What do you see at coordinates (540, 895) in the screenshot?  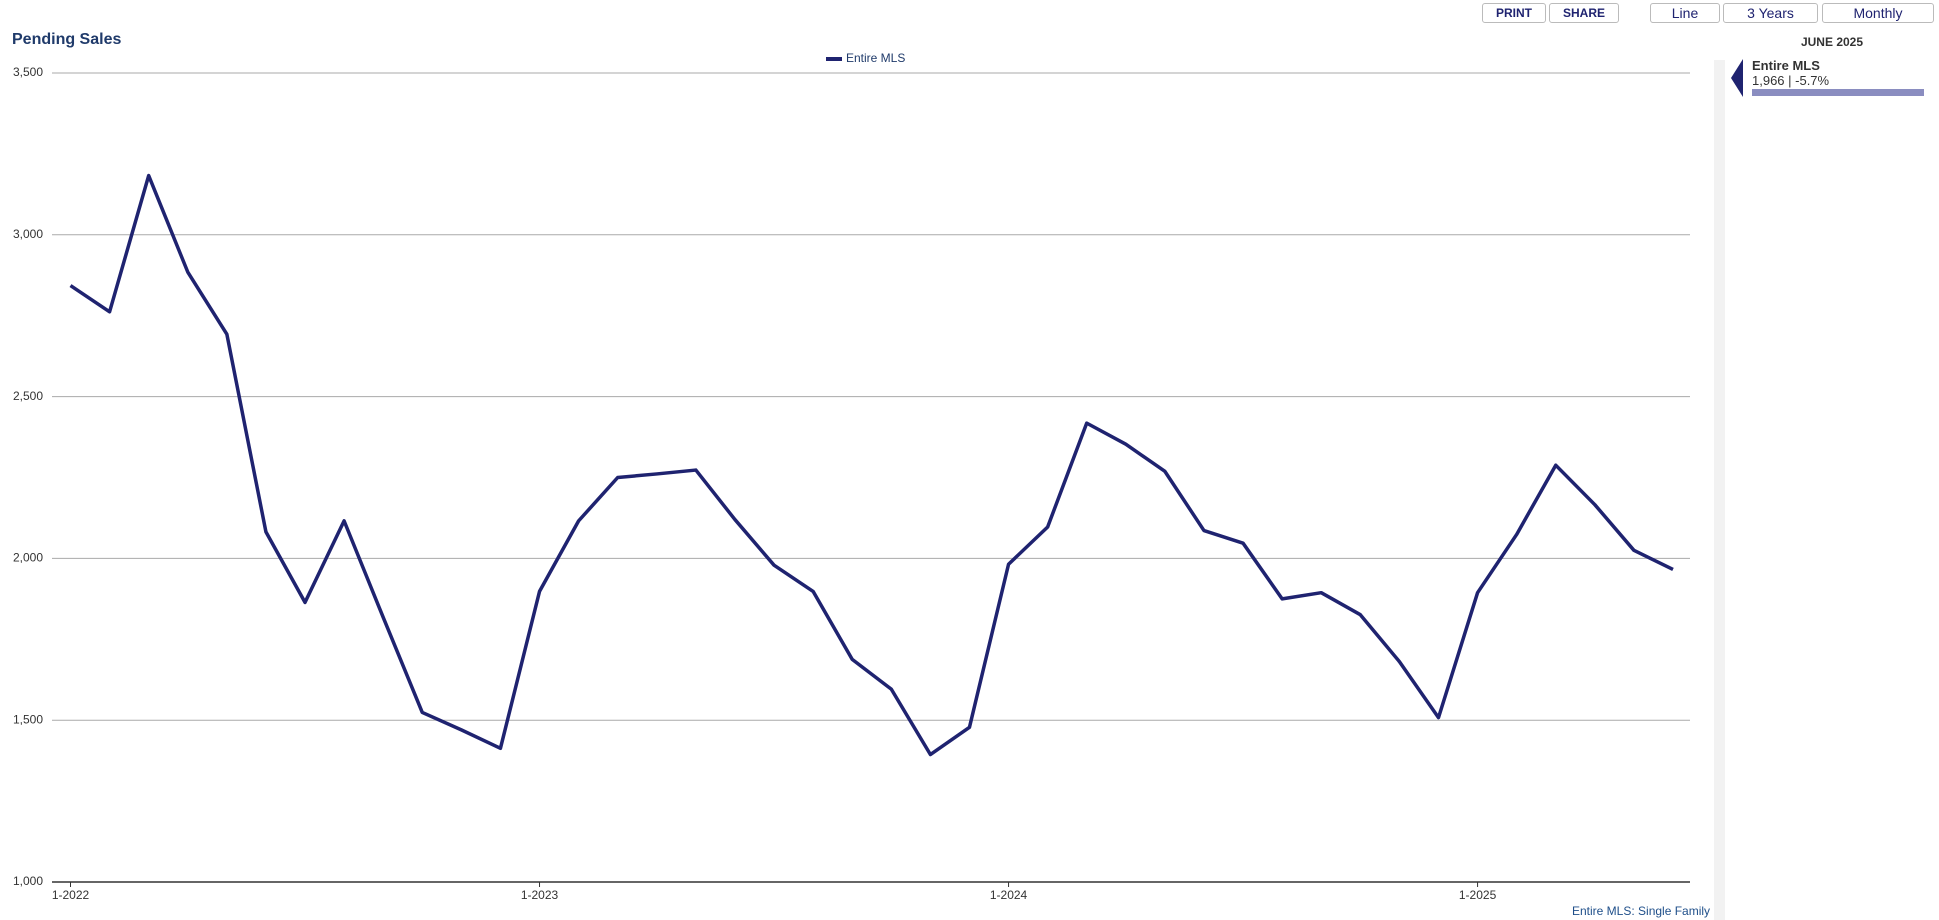 I see `x-tick-label: 1-2023` at bounding box center [540, 895].